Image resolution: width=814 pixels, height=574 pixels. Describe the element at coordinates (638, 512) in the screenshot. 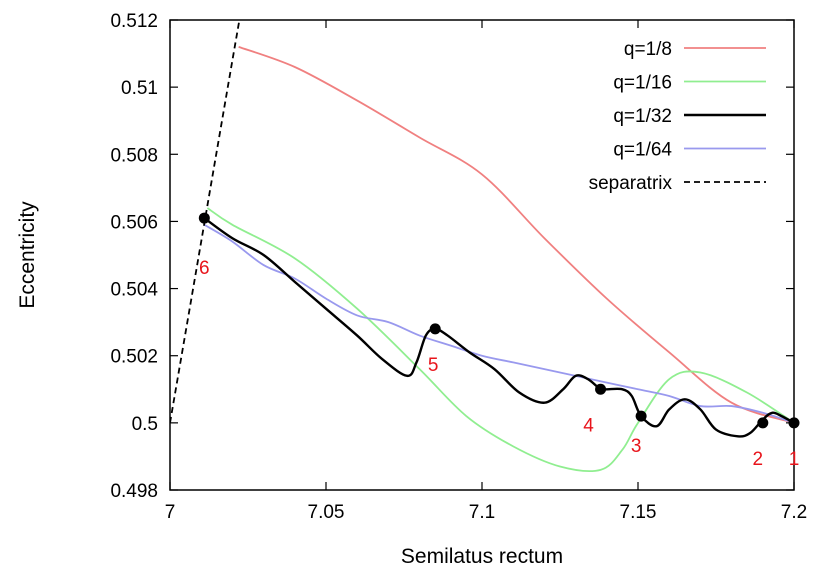

I see `x-tick-label: 7.15` at that location.